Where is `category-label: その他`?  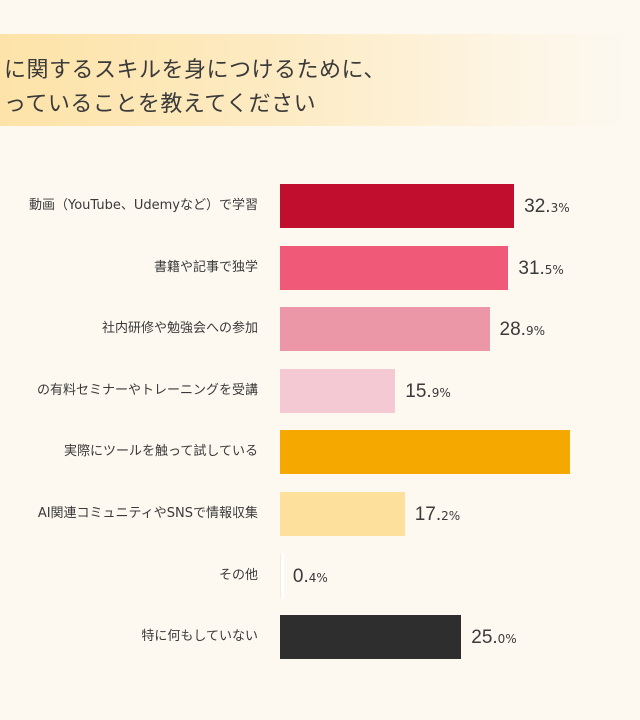 category-label: その他 is located at coordinates (238, 575).